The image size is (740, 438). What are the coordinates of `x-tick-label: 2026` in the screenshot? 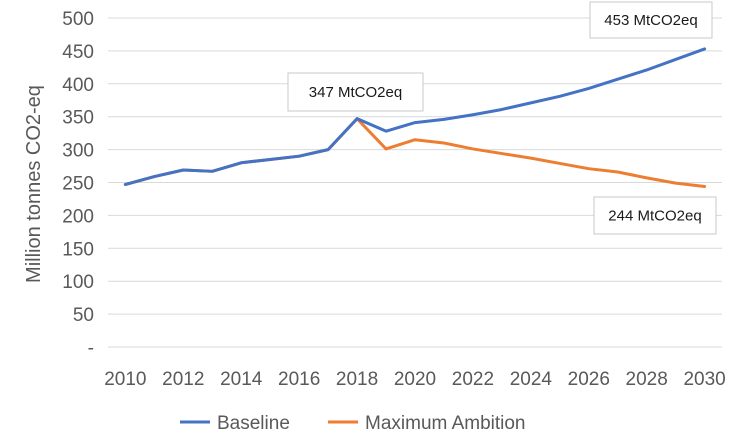 It's located at (589, 379).